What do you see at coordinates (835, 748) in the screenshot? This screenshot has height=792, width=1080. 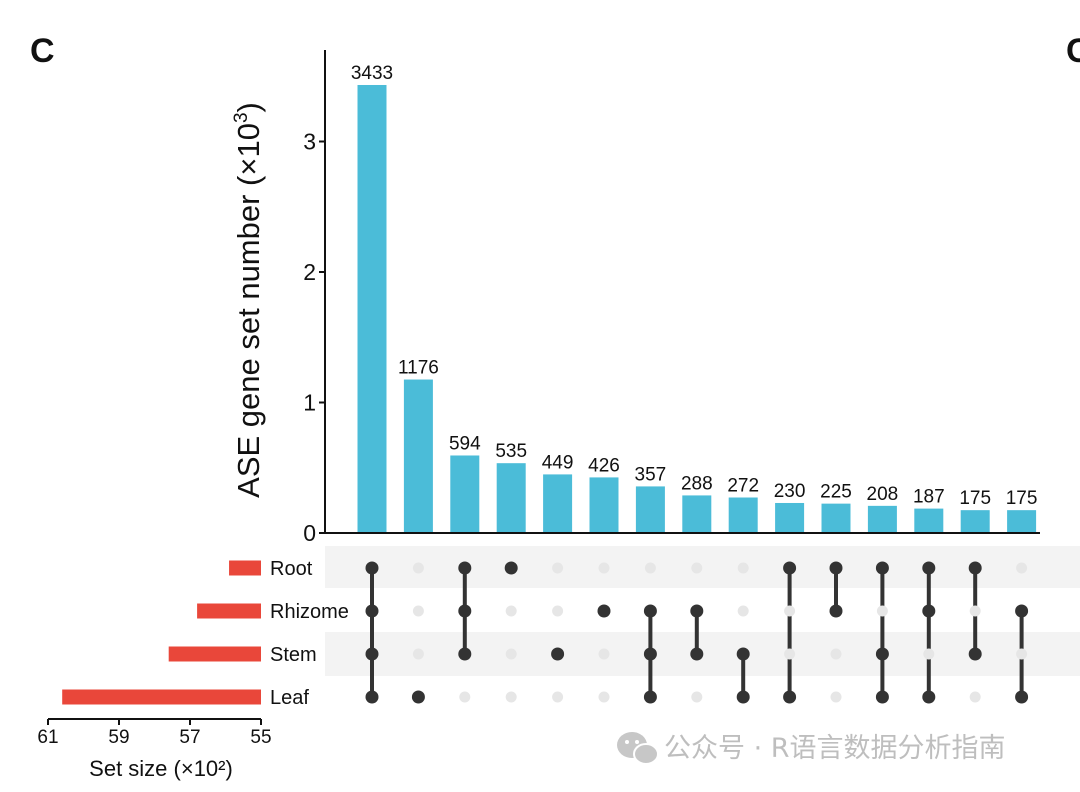 I see `watermark-text: 公众号 · R语言数据分析指南` at bounding box center [835, 748].